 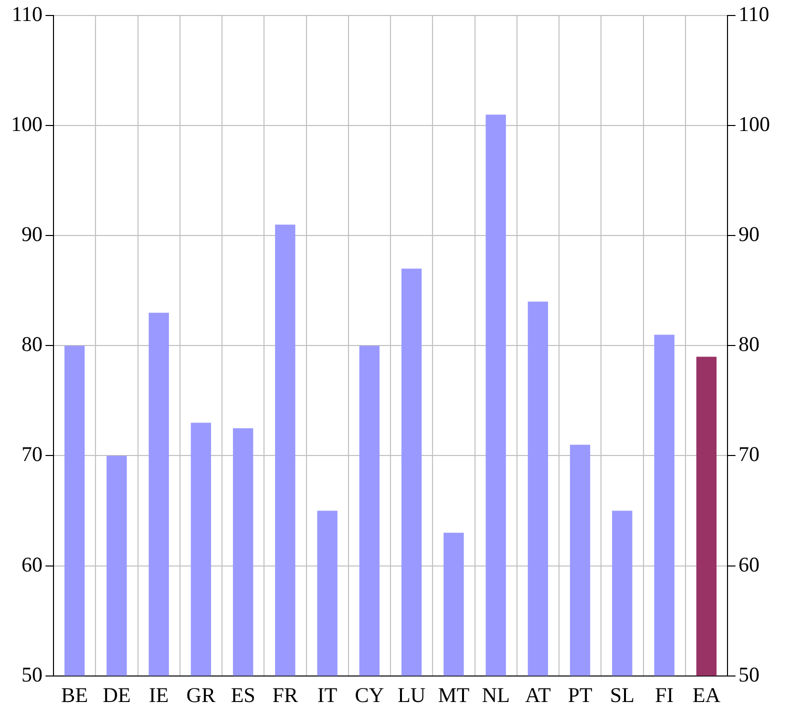 I want to click on y2-tick-label: 50, so click(x=749, y=674).